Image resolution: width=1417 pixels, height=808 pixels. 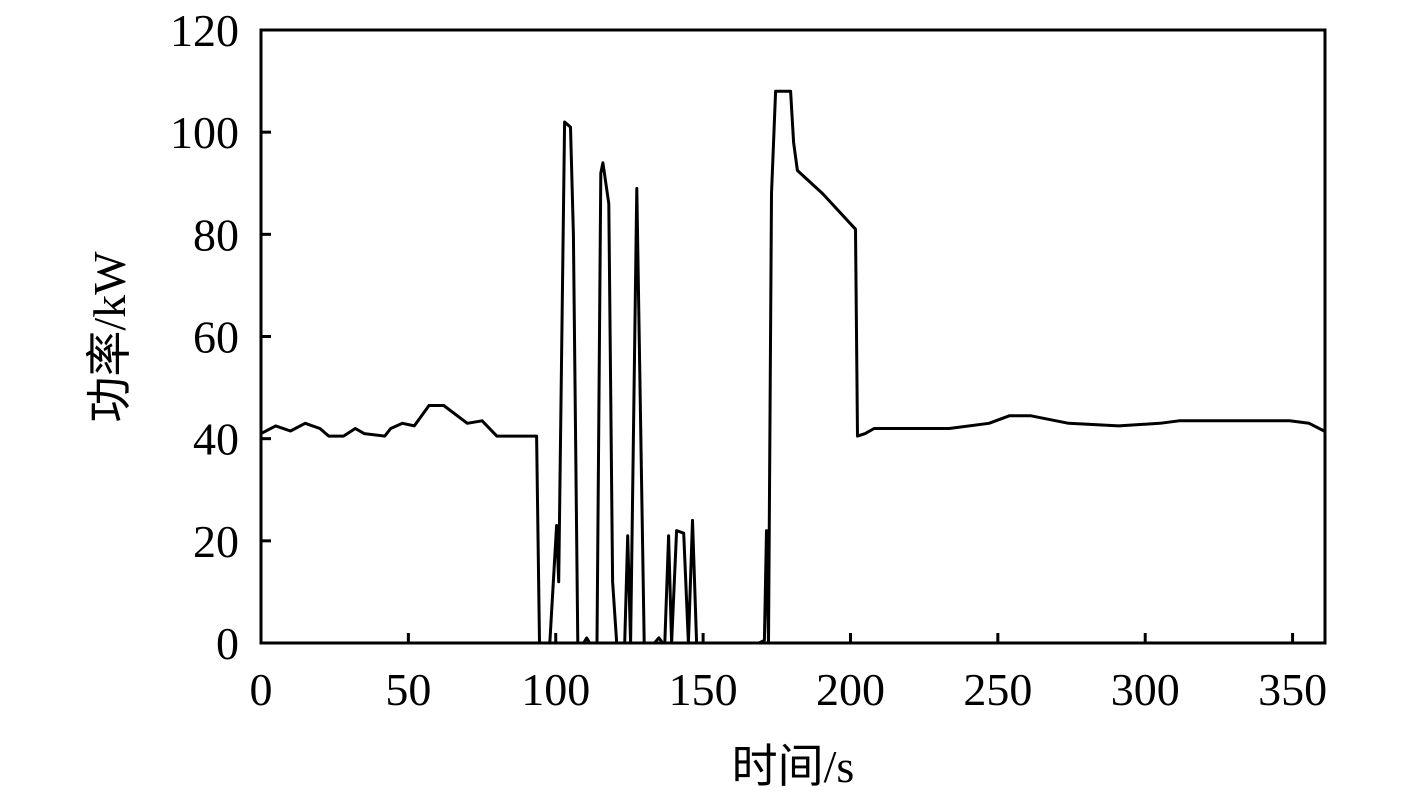 What do you see at coordinates (216, 234) in the screenshot?
I see `y-tick-label: 80` at bounding box center [216, 234].